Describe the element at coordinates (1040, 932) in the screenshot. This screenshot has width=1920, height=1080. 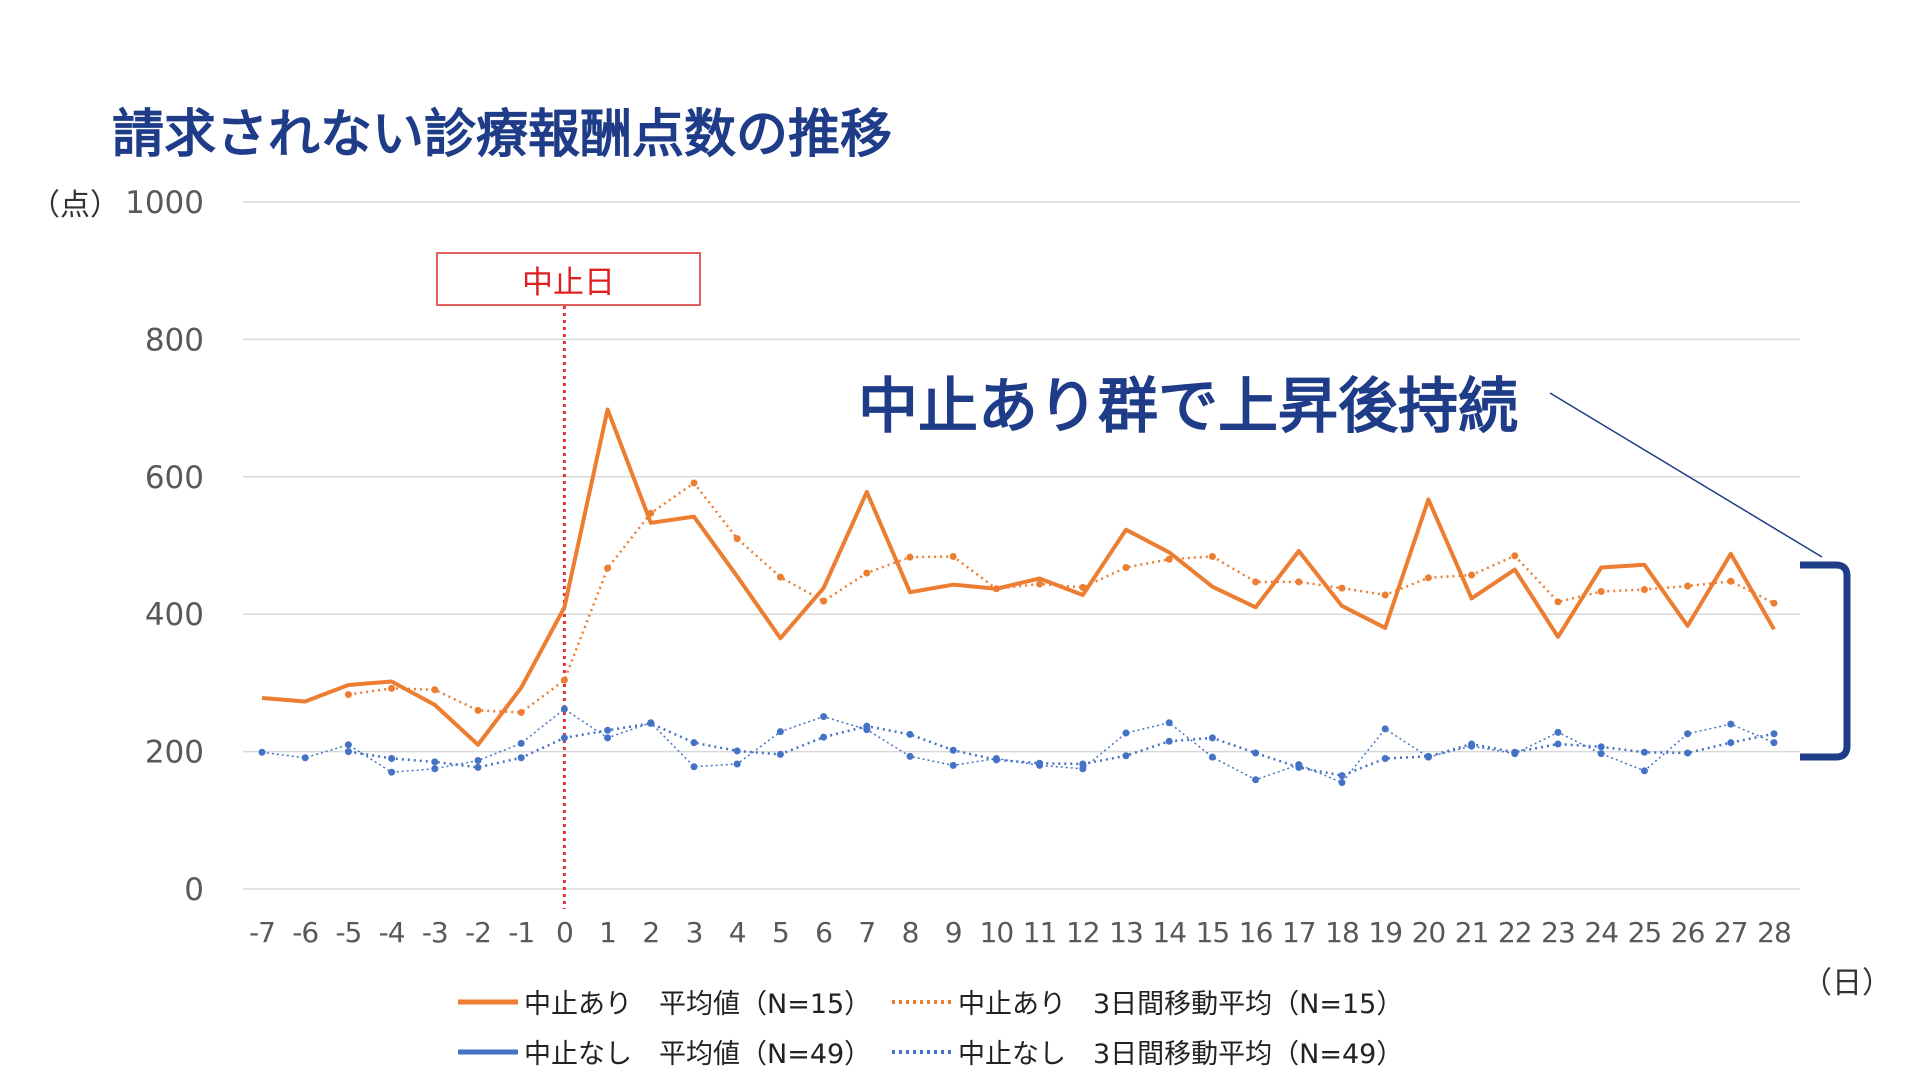
I see `x-tick-label: 11` at that location.